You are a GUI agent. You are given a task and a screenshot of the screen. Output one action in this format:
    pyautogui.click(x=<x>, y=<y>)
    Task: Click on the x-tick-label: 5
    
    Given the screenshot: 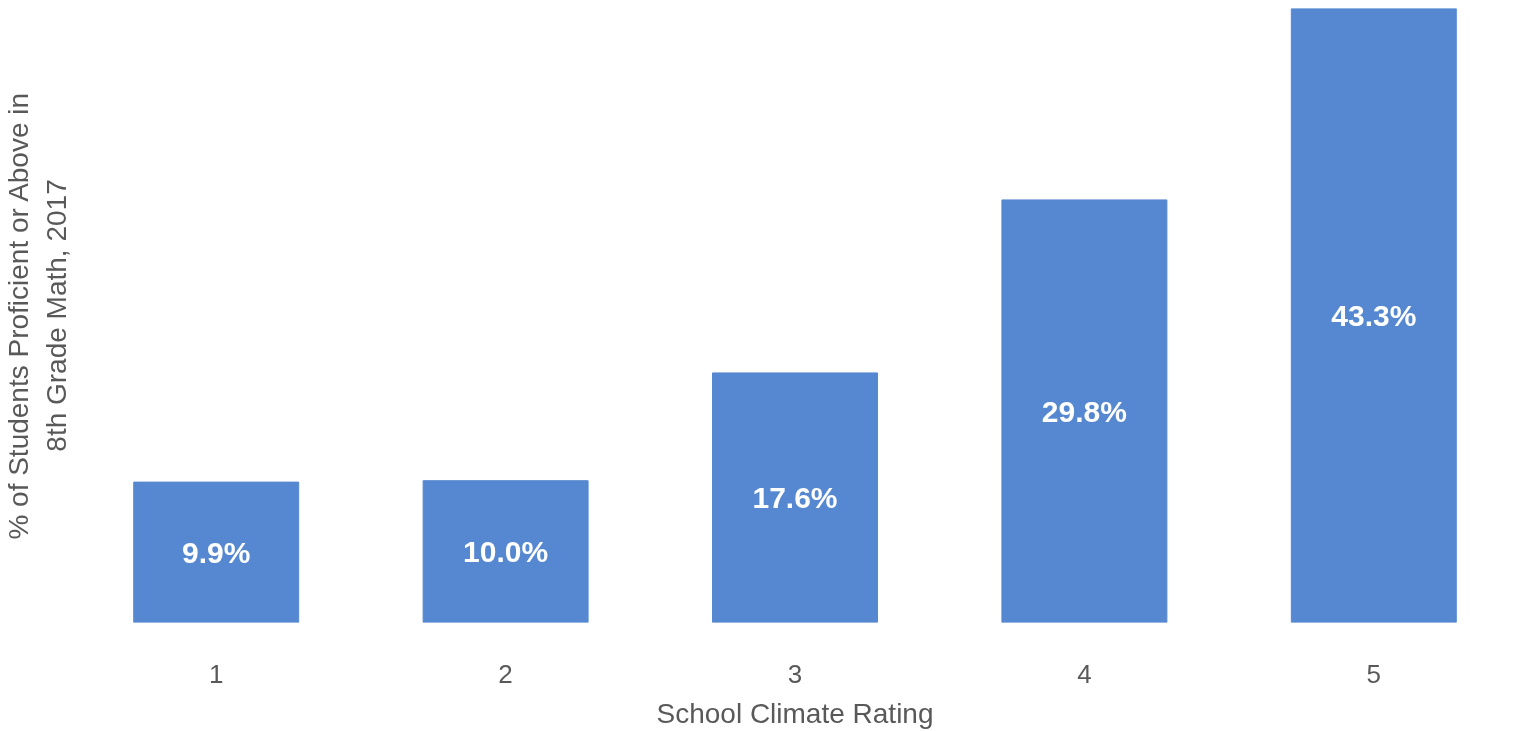 What is the action you would take?
    pyautogui.click(x=1374, y=673)
    